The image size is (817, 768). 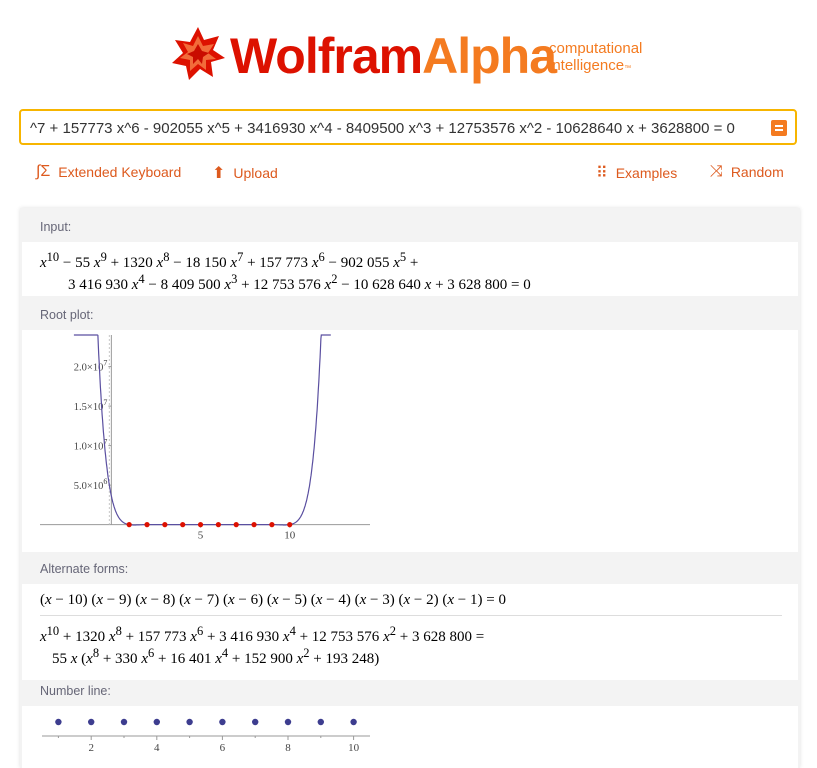 What do you see at coordinates (91, 366) in the screenshot?
I see `y-tick-label: 2.0×10⁷` at bounding box center [91, 366].